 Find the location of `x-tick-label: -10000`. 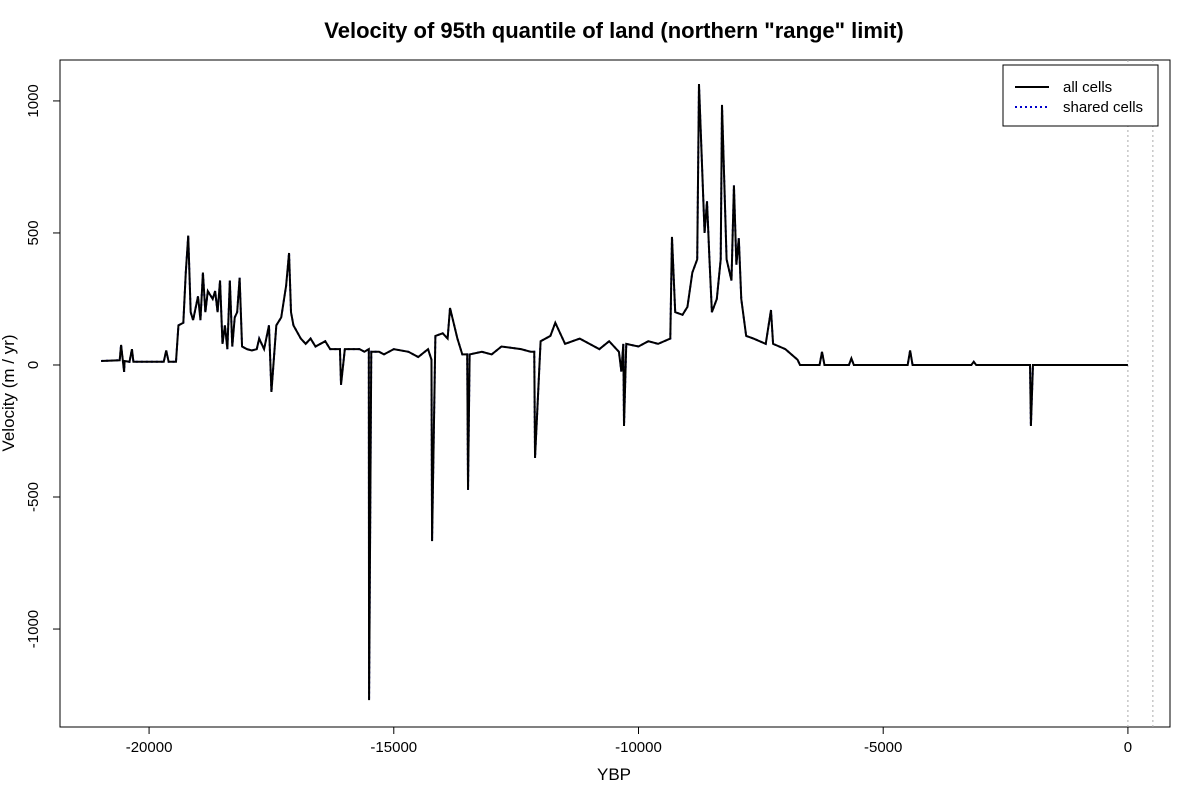

x-tick-label: -10000 is located at coordinates (638, 747).